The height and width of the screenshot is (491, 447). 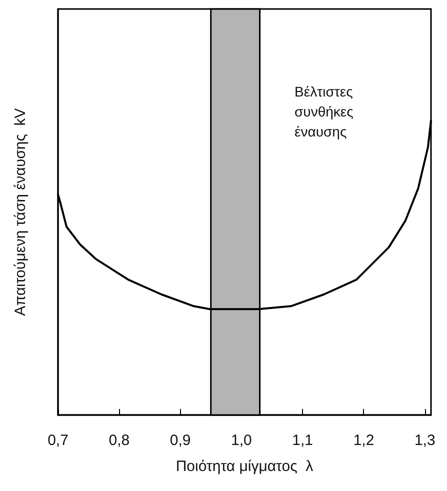 I want to click on x-tick-label: 0,8, so click(x=119, y=440).